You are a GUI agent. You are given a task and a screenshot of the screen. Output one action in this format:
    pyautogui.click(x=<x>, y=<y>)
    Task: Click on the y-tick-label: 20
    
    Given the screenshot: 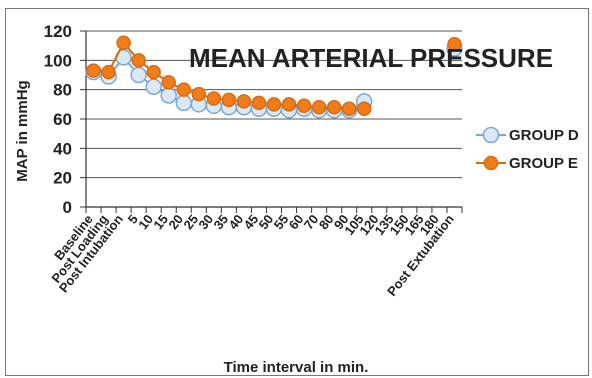 What is the action you would take?
    pyautogui.click(x=62, y=178)
    